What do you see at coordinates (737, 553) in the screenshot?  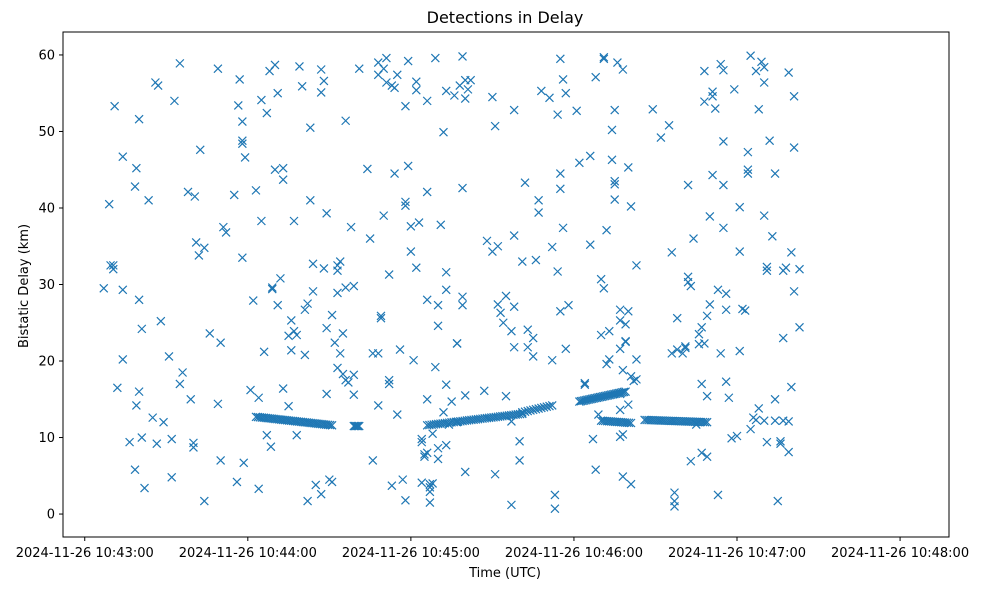 I see `x-tick-label: 2024-11-26 10:47:00` at bounding box center [737, 553].